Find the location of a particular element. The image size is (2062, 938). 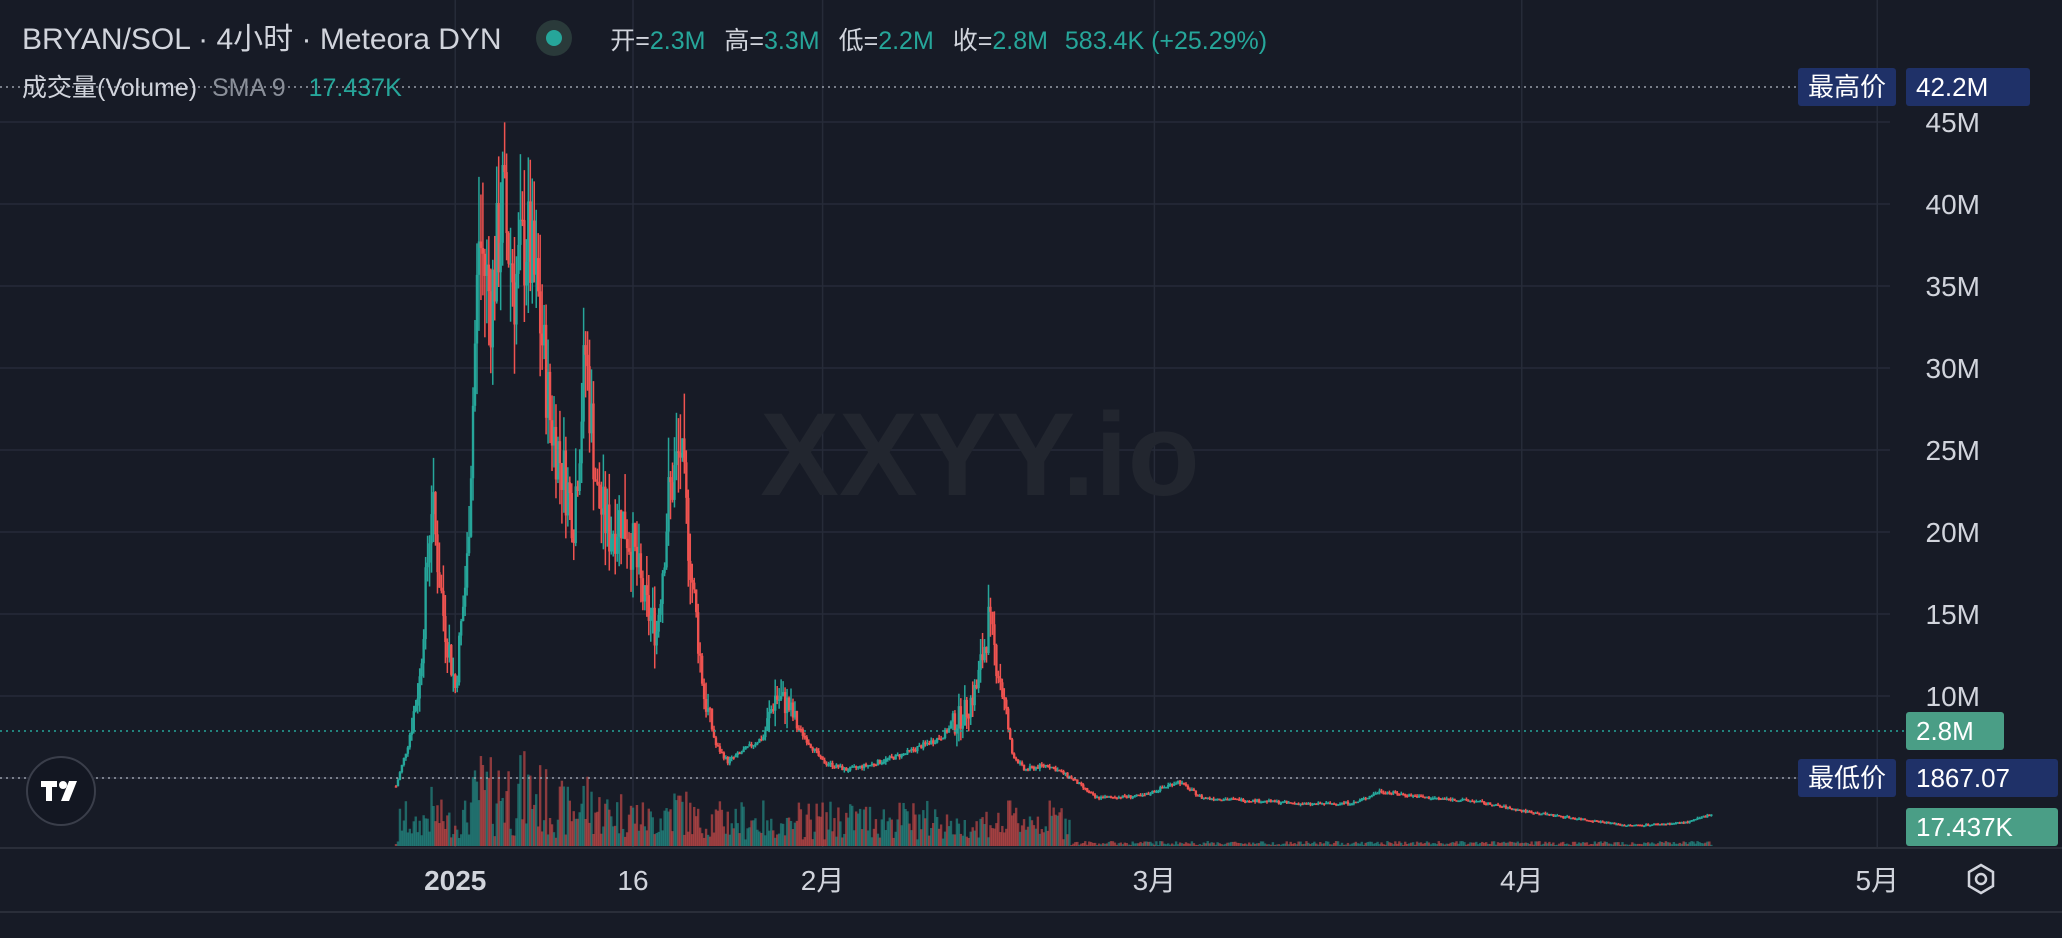

x-tick-label: 16 is located at coordinates (632, 880).